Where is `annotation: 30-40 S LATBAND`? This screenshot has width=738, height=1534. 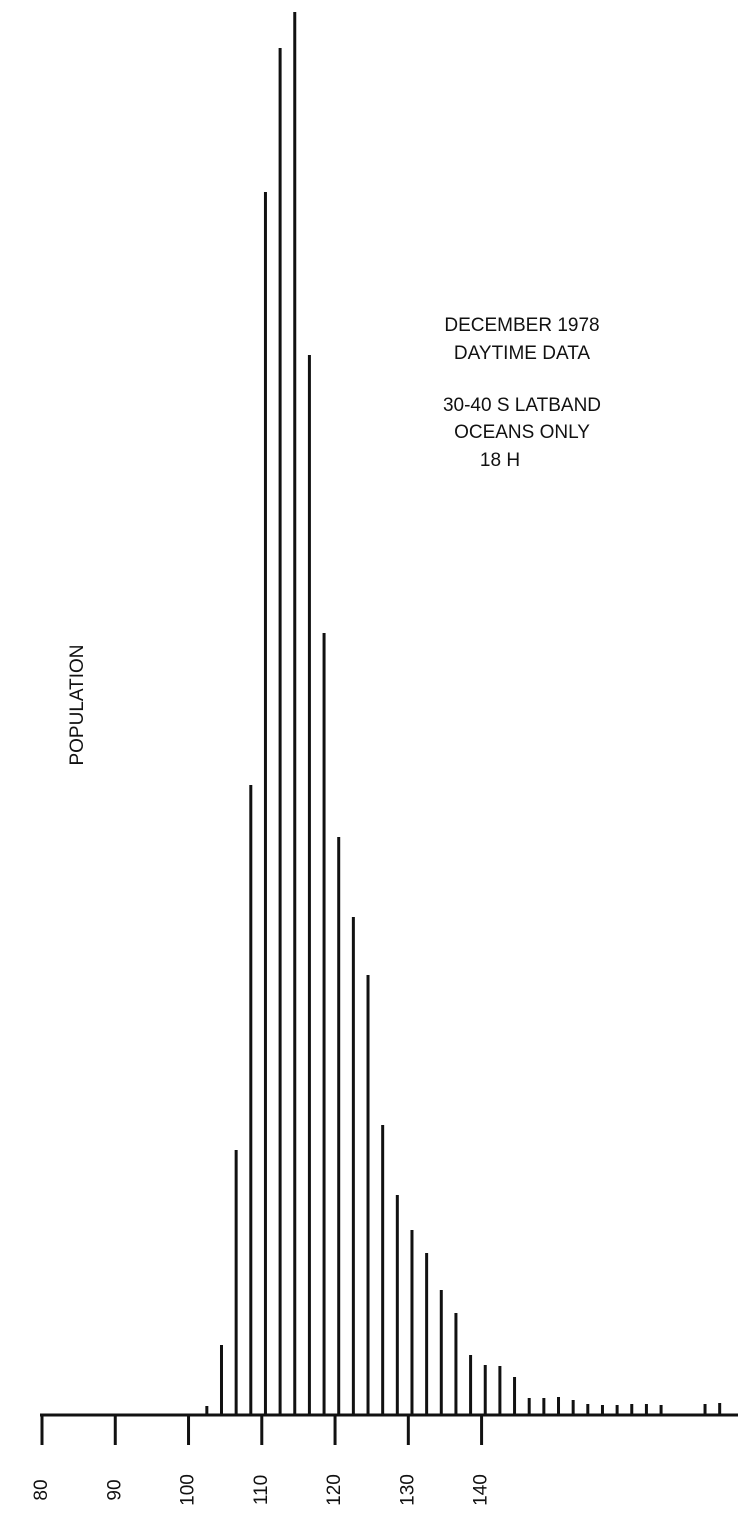 annotation: 30-40 S LATBAND is located at coordinates (522, 405).